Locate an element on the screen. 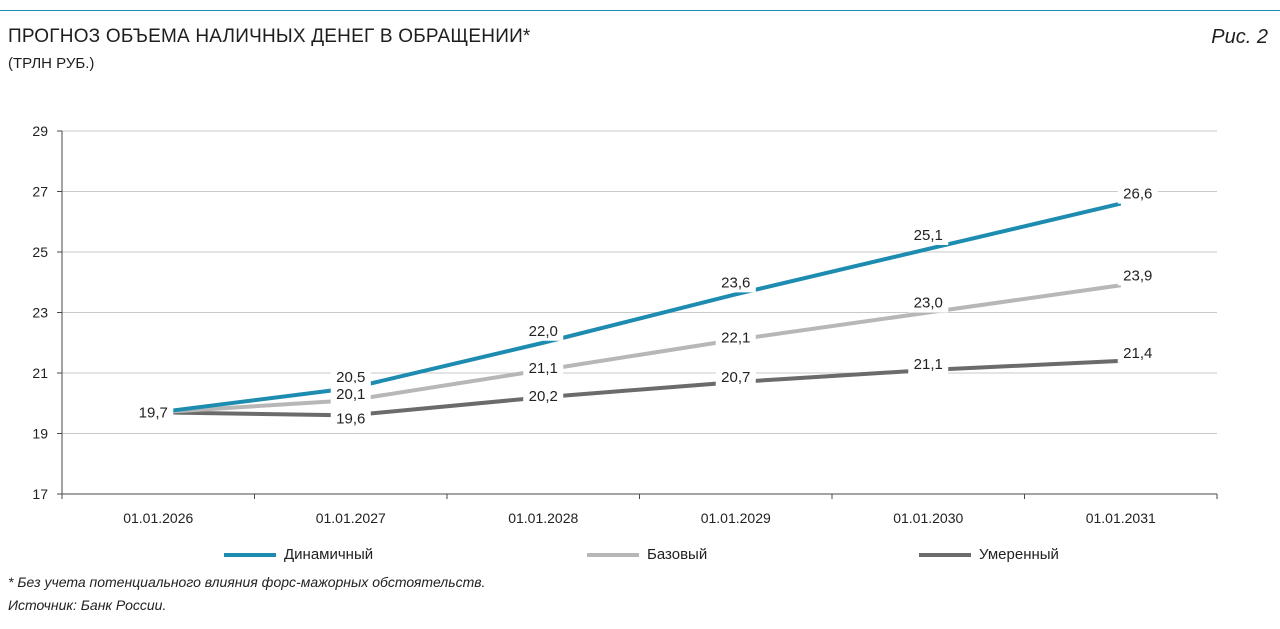 This screenshot has height=629, width=1280. data-label-1-1: 20,1 is located at coordinates (350, 394).